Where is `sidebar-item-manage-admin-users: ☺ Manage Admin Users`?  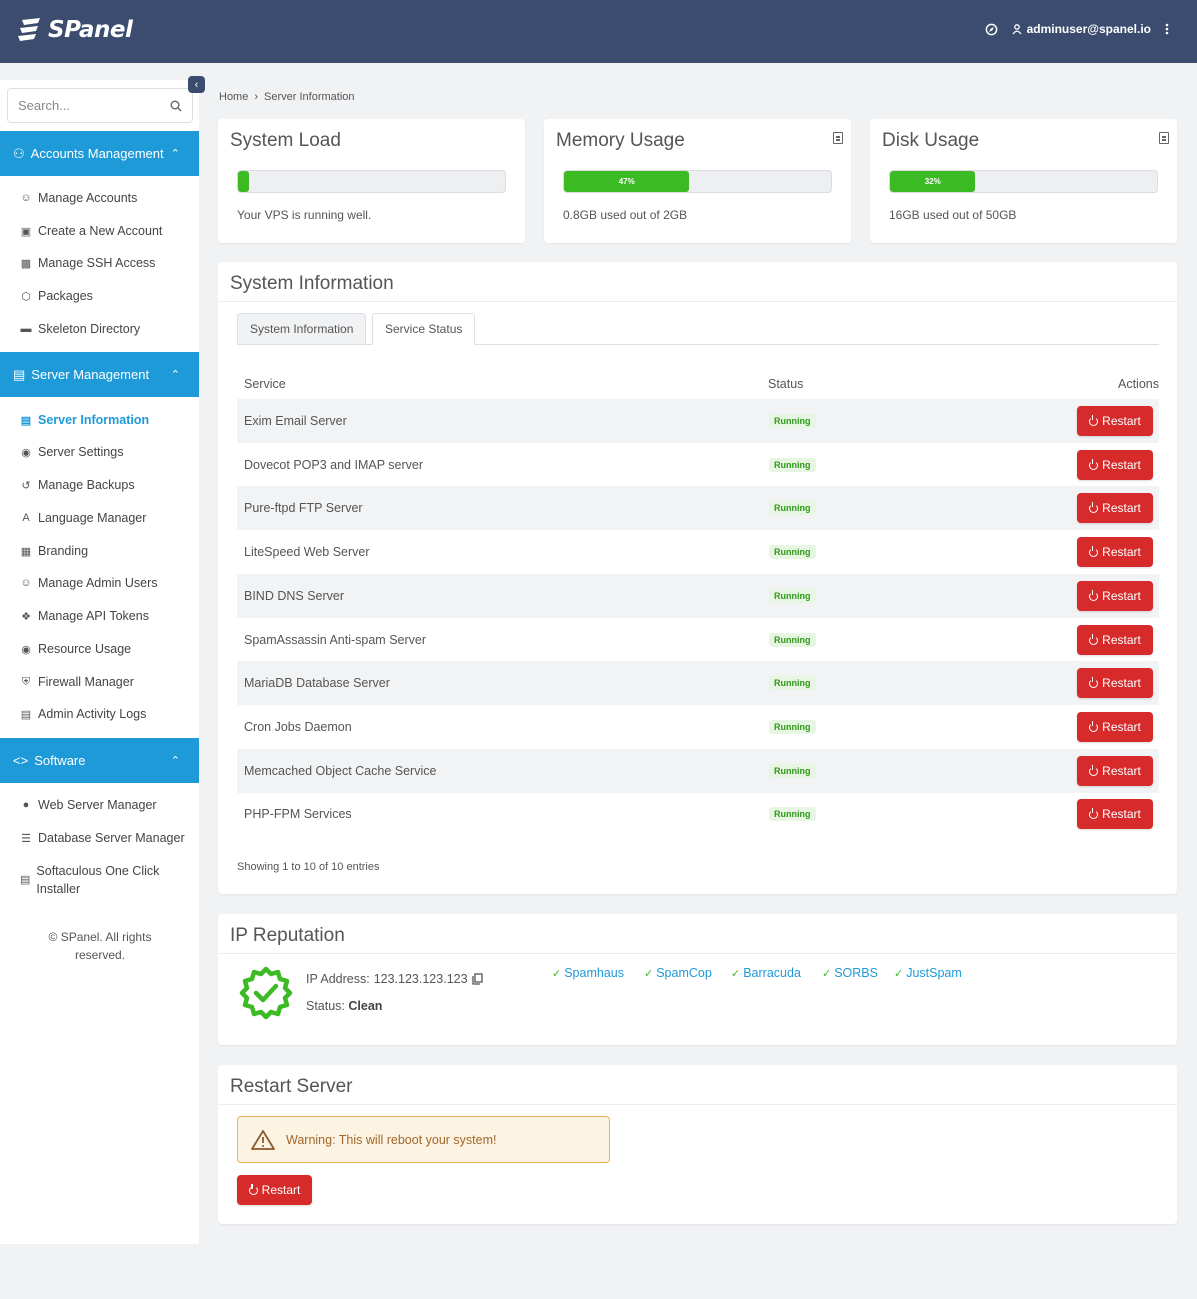
sidebar-item-manage-admin-users: ☺ Manage Admin Users is located at coordinates (89, 583).